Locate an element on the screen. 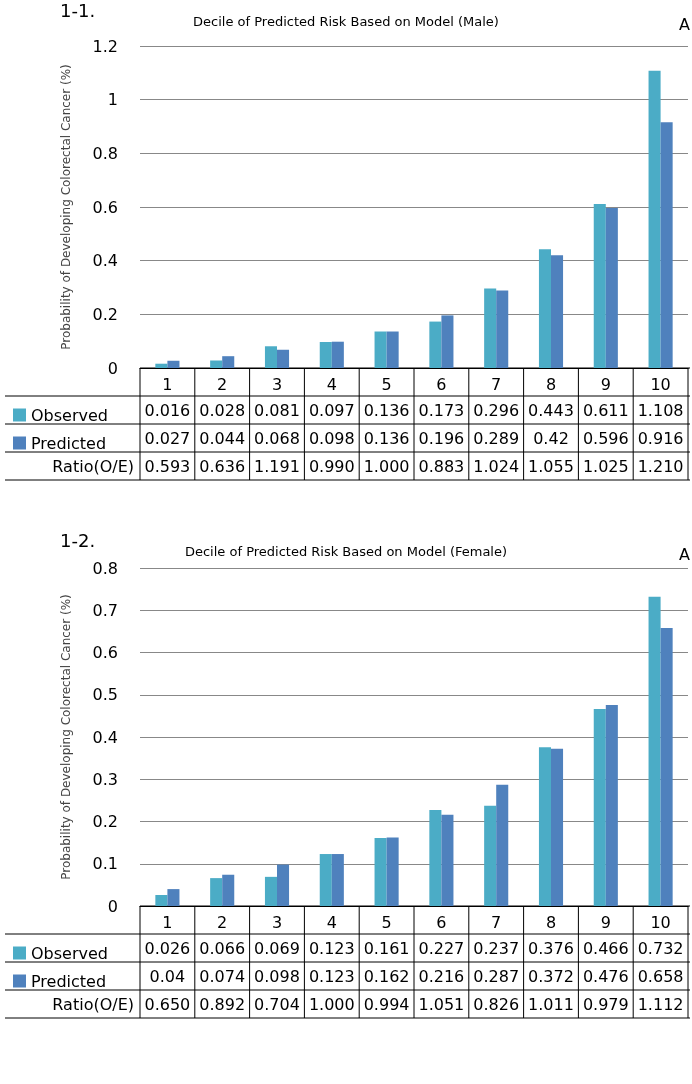 The height and width of the screenshot is (1084, 692). data-label: 0.237 is located at coordinates (496, 948).